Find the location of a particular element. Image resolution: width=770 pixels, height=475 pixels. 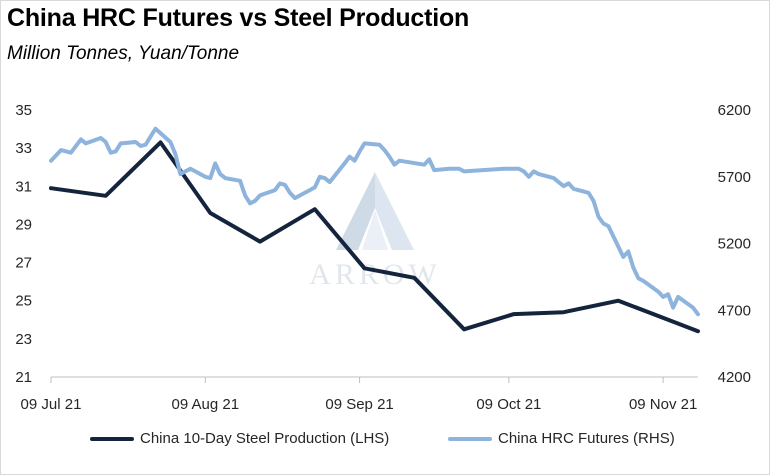

y-left-tick-label: 33 is located at coordinates (23, 148).